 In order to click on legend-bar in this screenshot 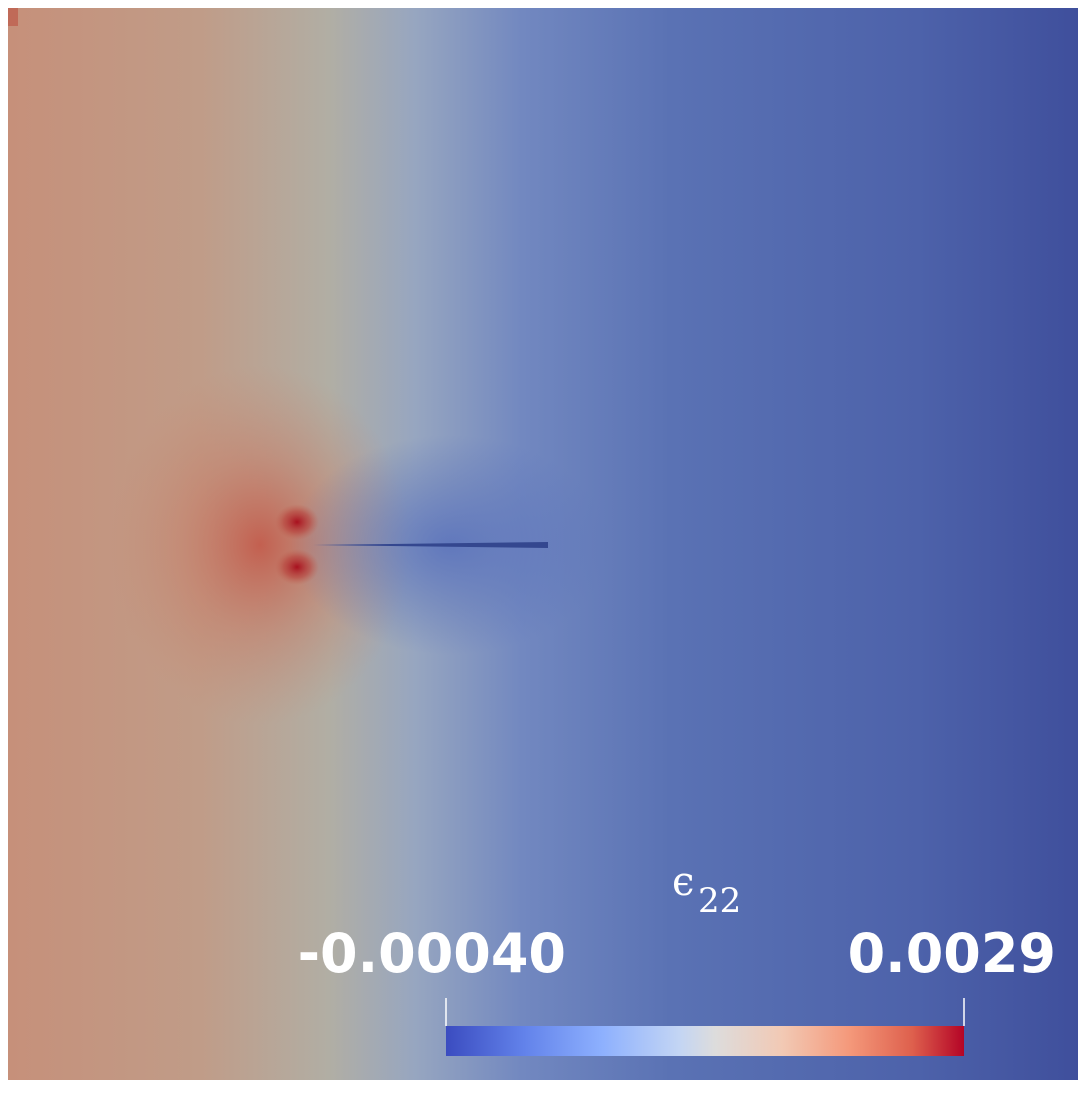, I will do `click(705, 1041)`.